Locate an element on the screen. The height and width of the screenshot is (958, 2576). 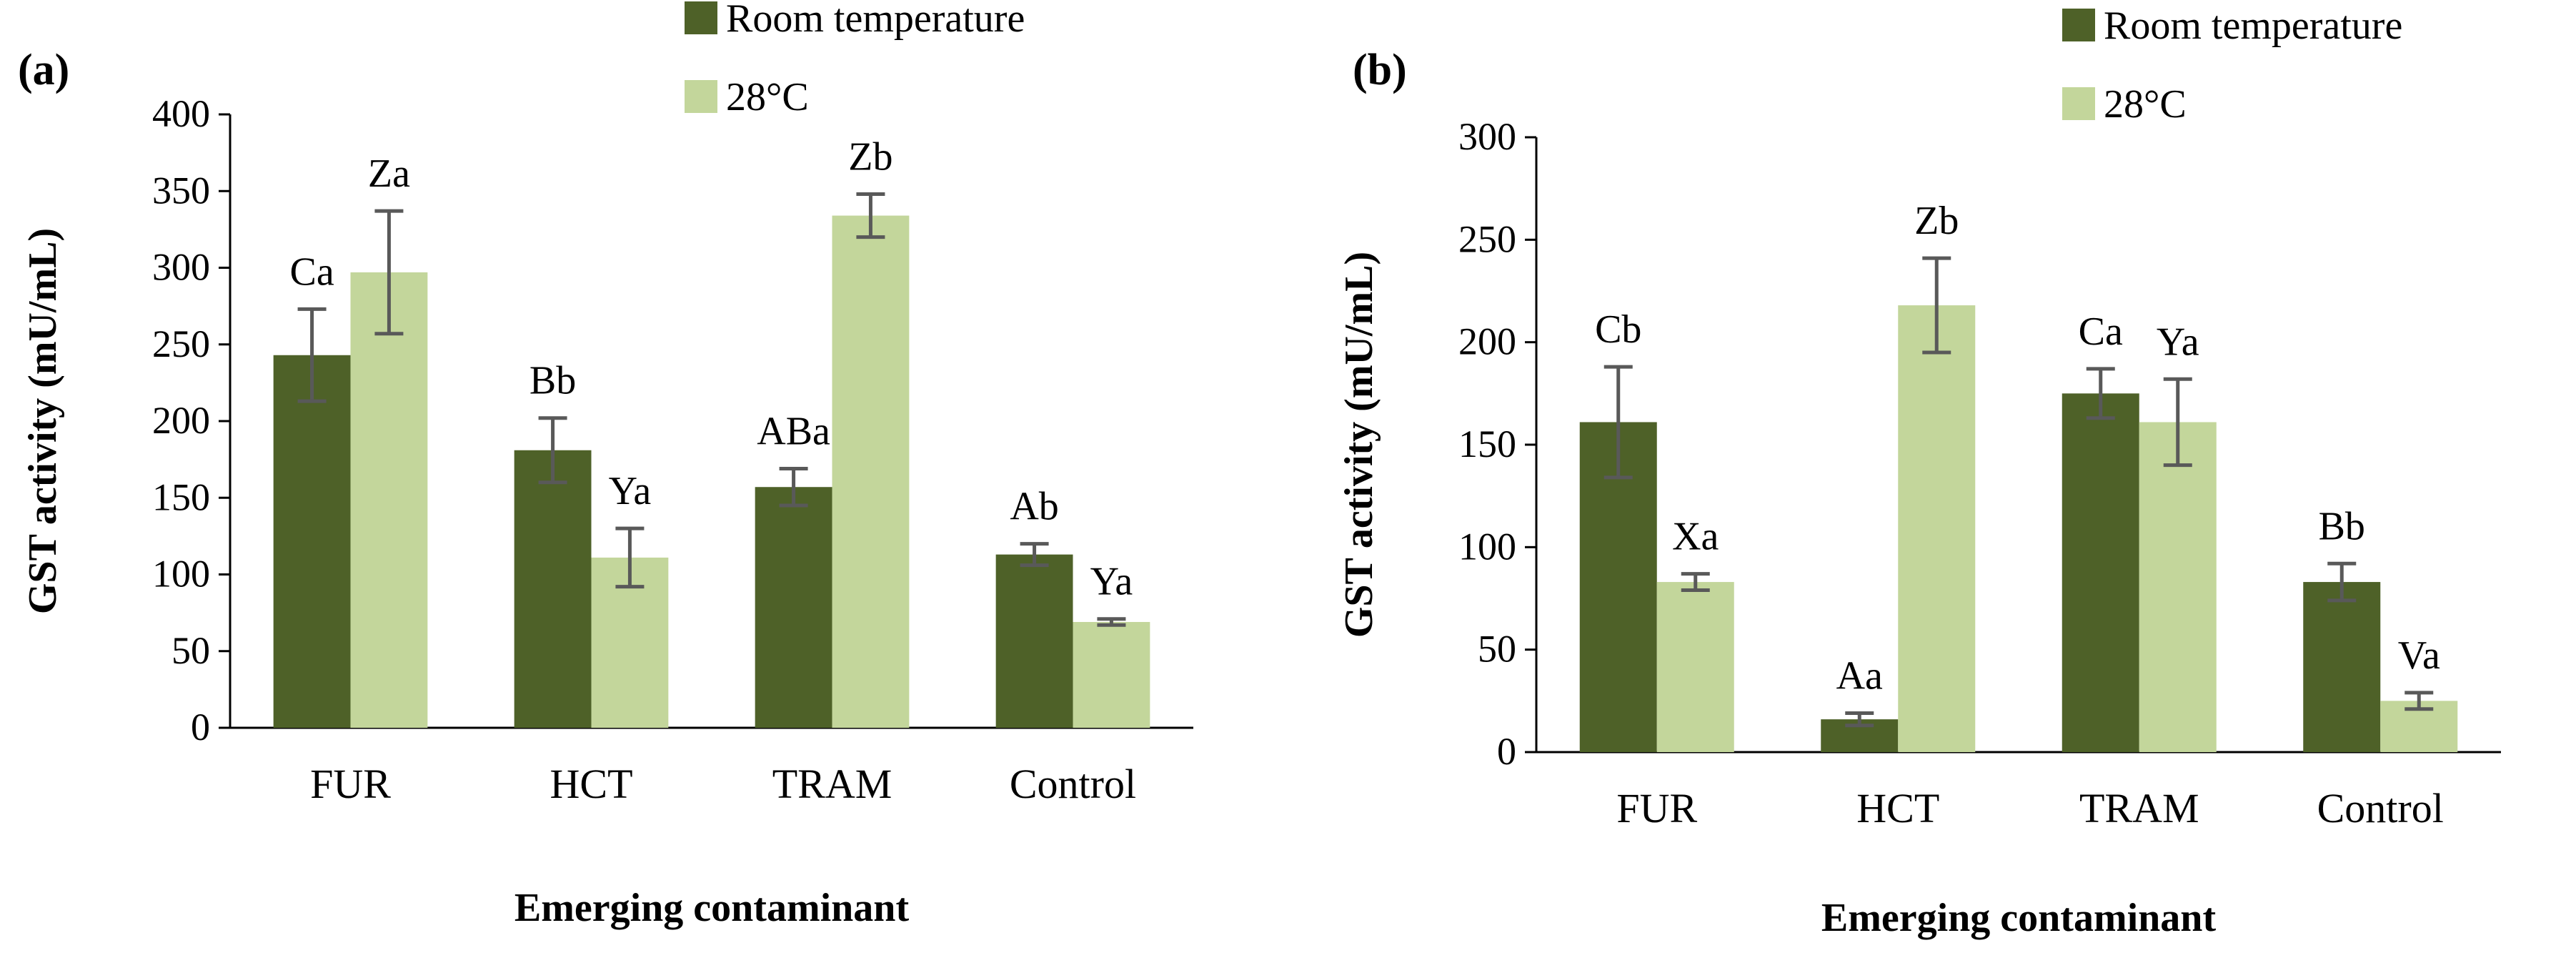
panel-label: (b) is located at coordinates (1380, 70).